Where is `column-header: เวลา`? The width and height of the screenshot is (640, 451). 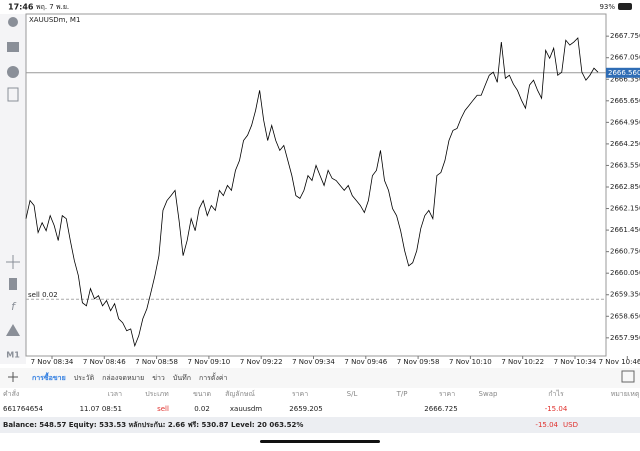
column-header: เวลา is located at coordinates (114, 394).